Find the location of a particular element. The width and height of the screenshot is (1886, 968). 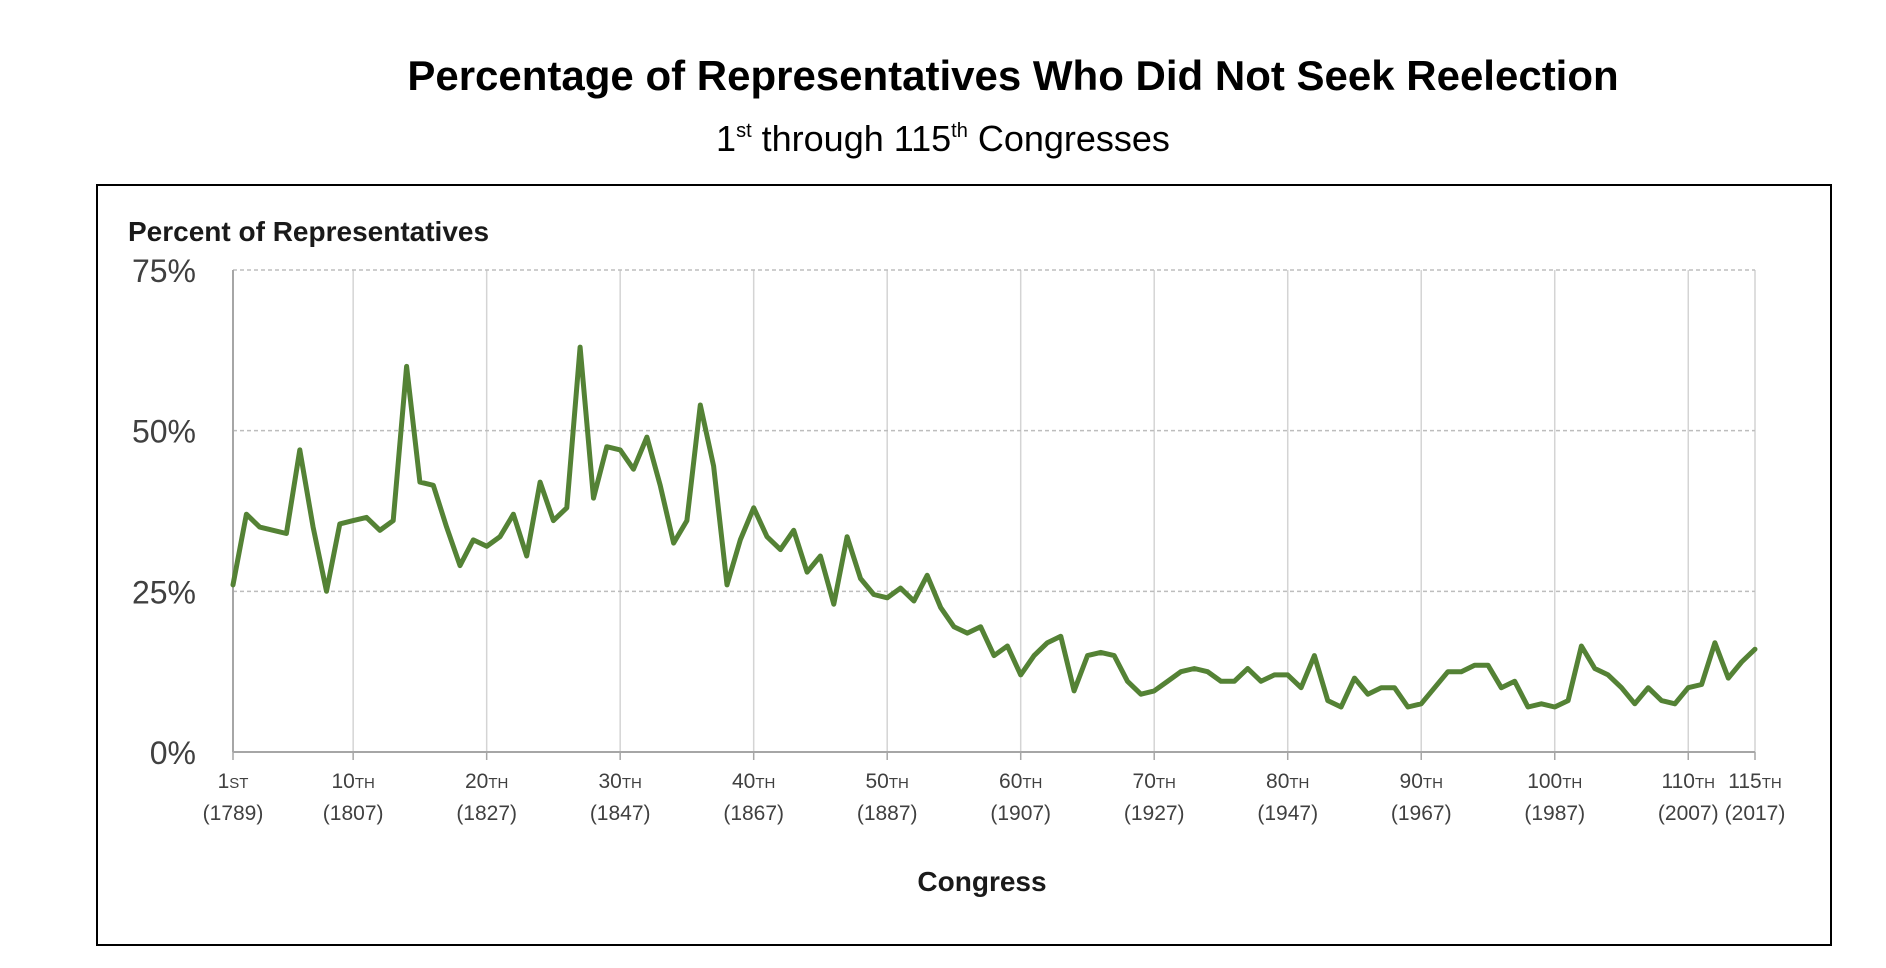

x-tick-year: (1967) is located at coordinates (1421, 813).